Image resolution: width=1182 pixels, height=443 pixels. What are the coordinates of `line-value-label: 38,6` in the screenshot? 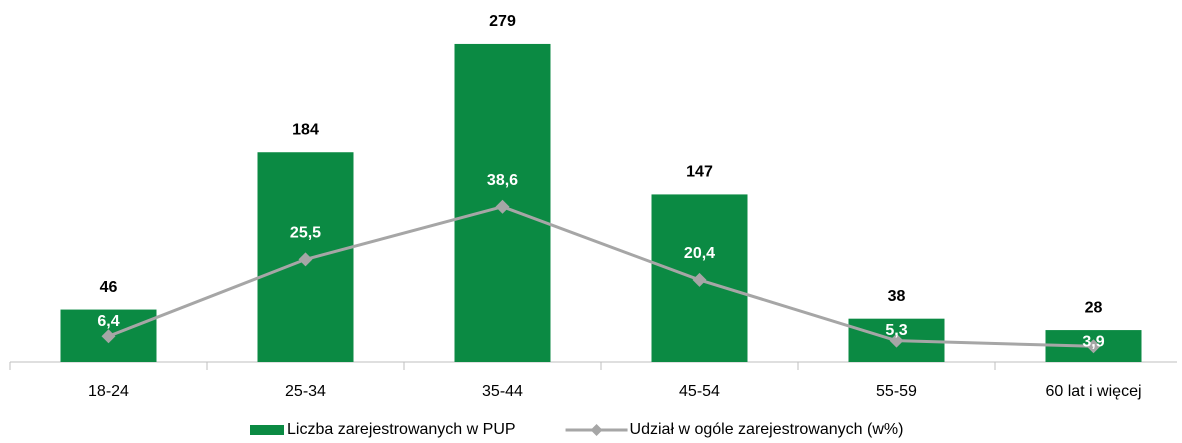 It's located at (502, 180).